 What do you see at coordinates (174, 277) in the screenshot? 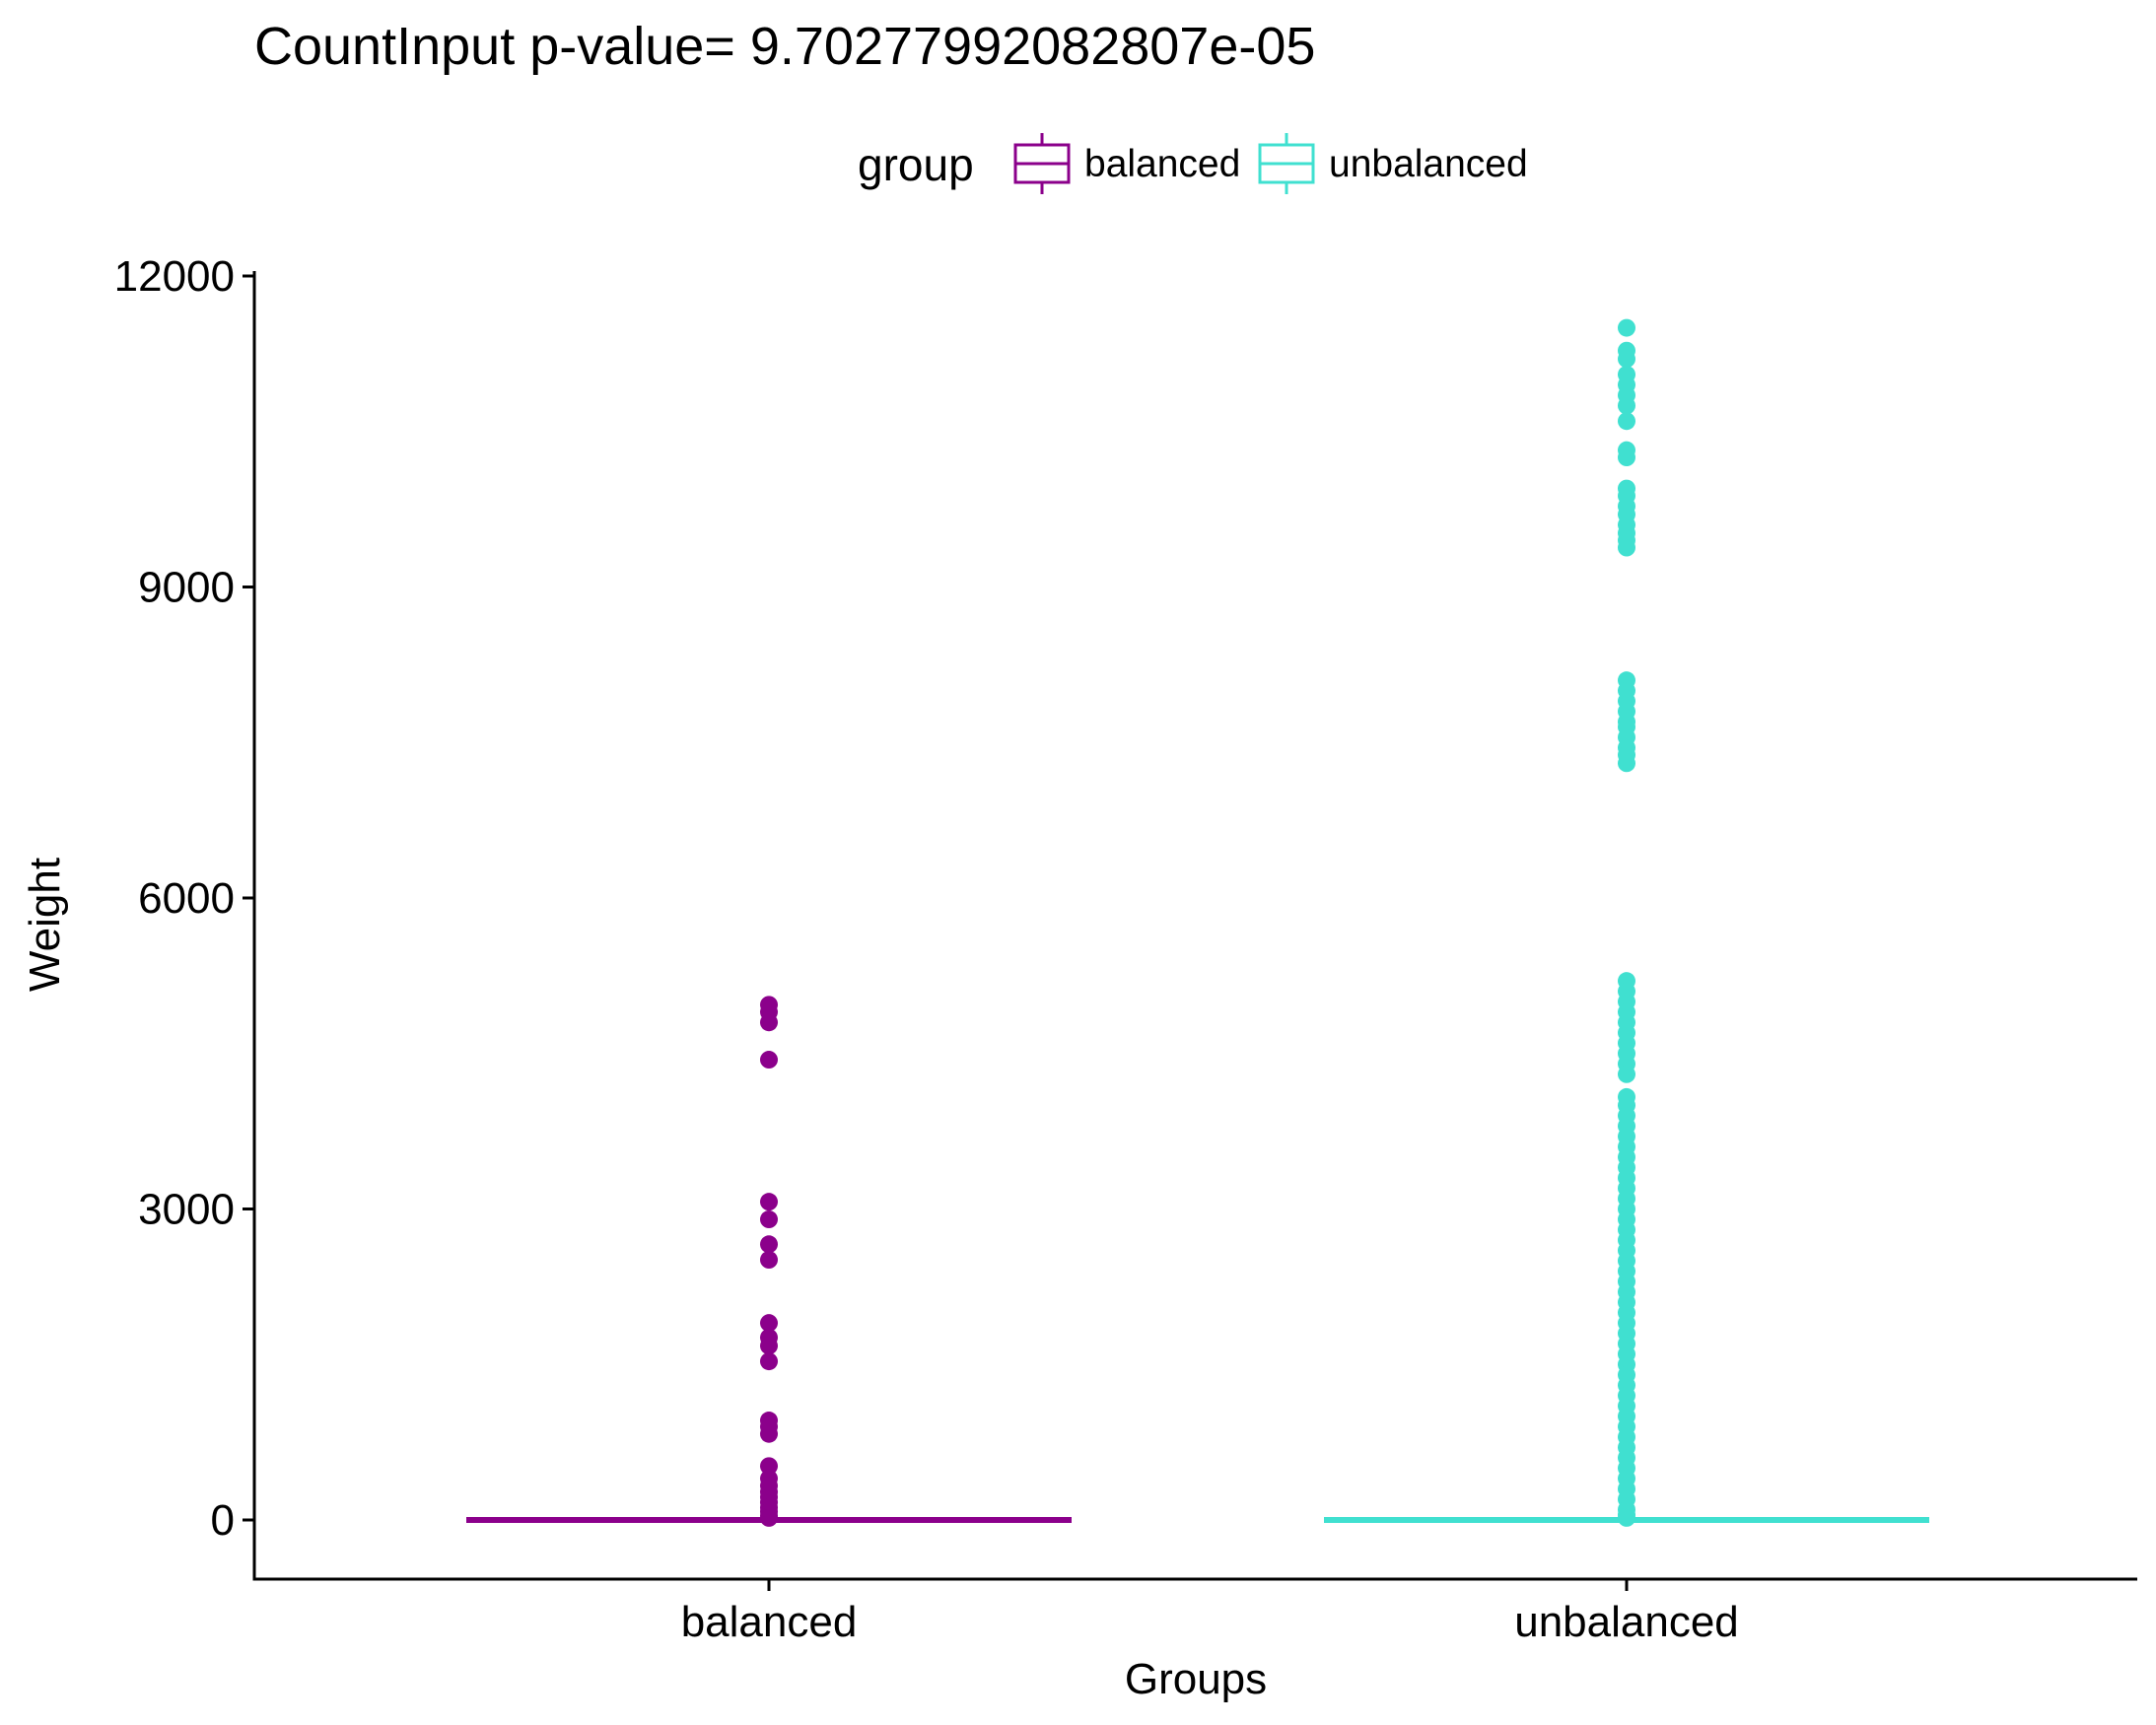
I see `y-tick-label: 12000` at bounding box center [174, 277].